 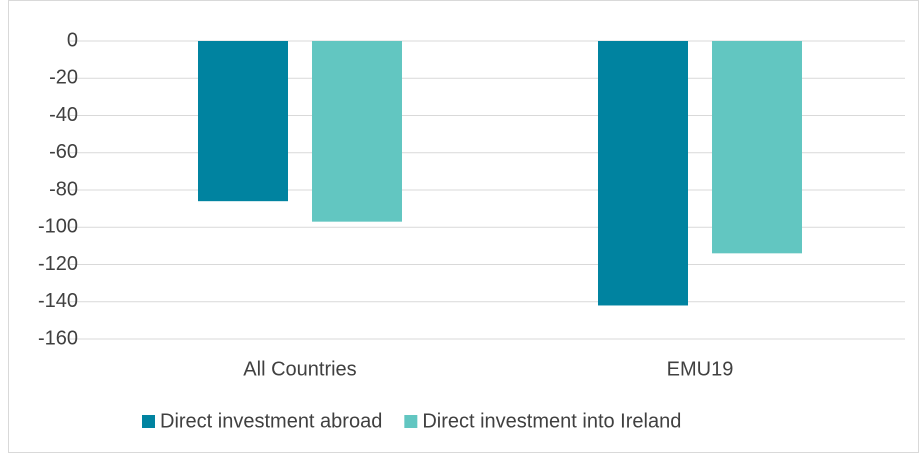 I want to click on y-tick-label: -100, so click(x=58, y=227).